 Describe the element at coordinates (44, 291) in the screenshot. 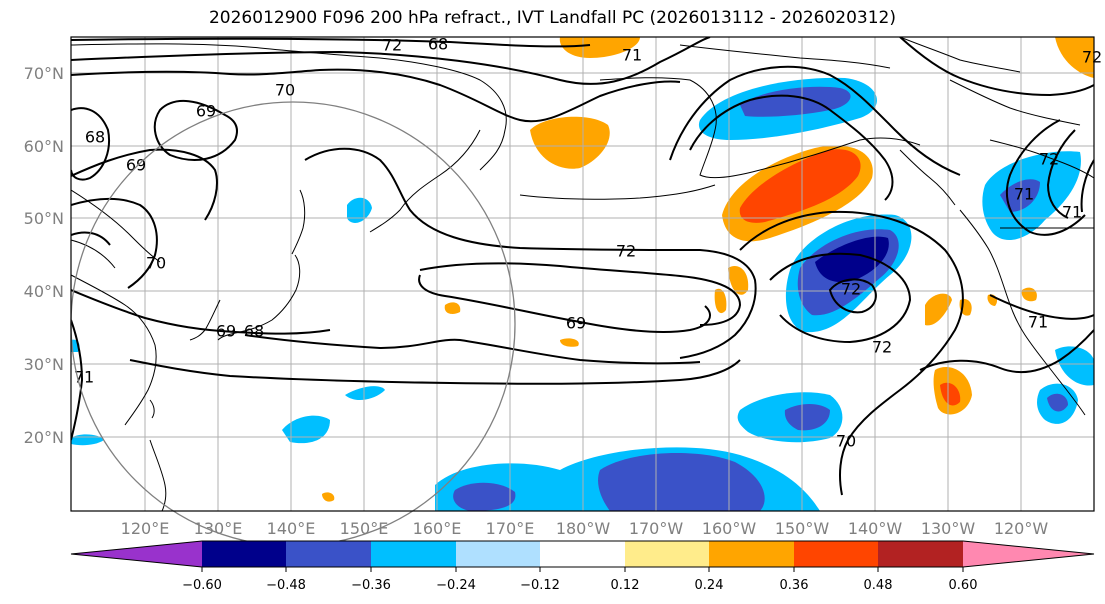

I see `lat-label: 40°N` at that location.